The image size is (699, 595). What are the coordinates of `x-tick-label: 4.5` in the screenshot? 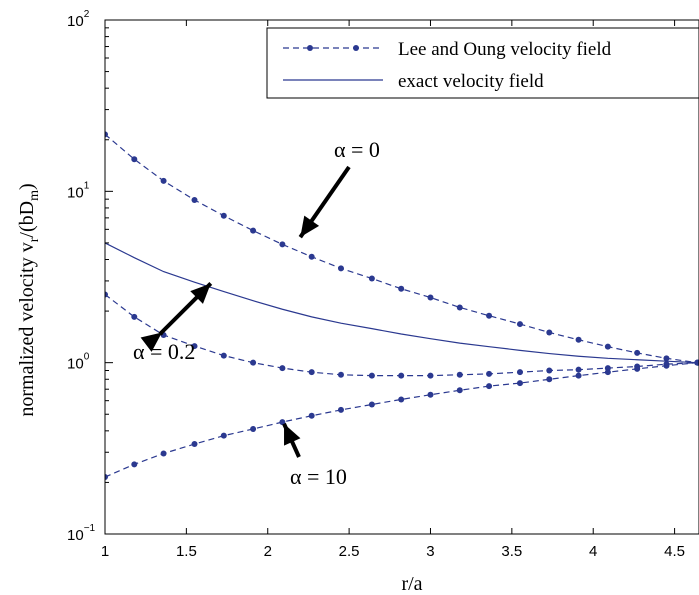 It's located at (674, 551).